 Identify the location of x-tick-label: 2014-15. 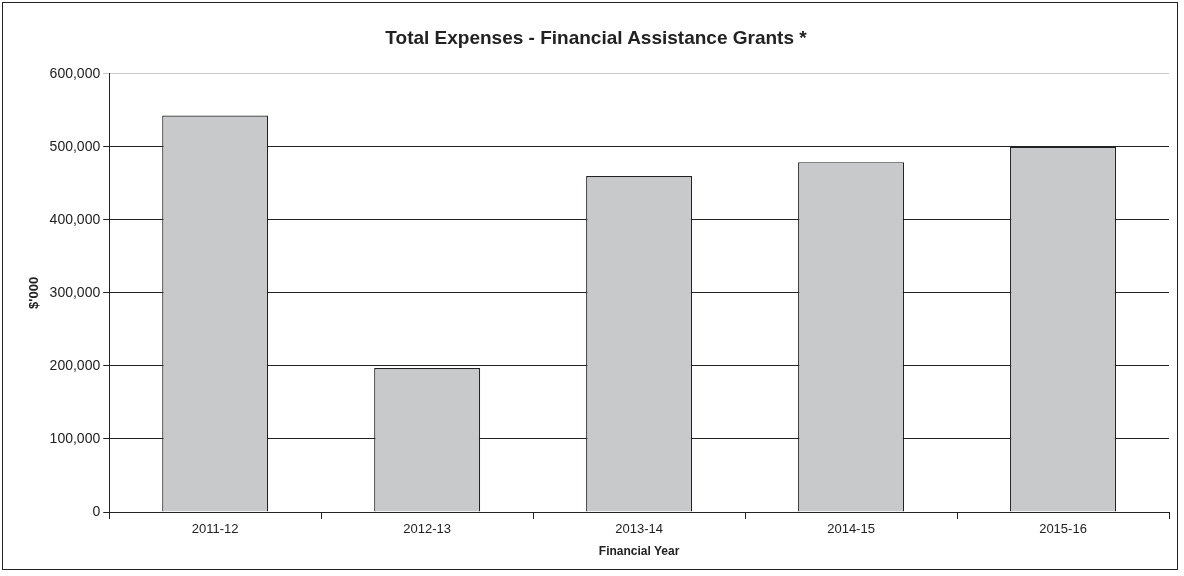
(851, 529).